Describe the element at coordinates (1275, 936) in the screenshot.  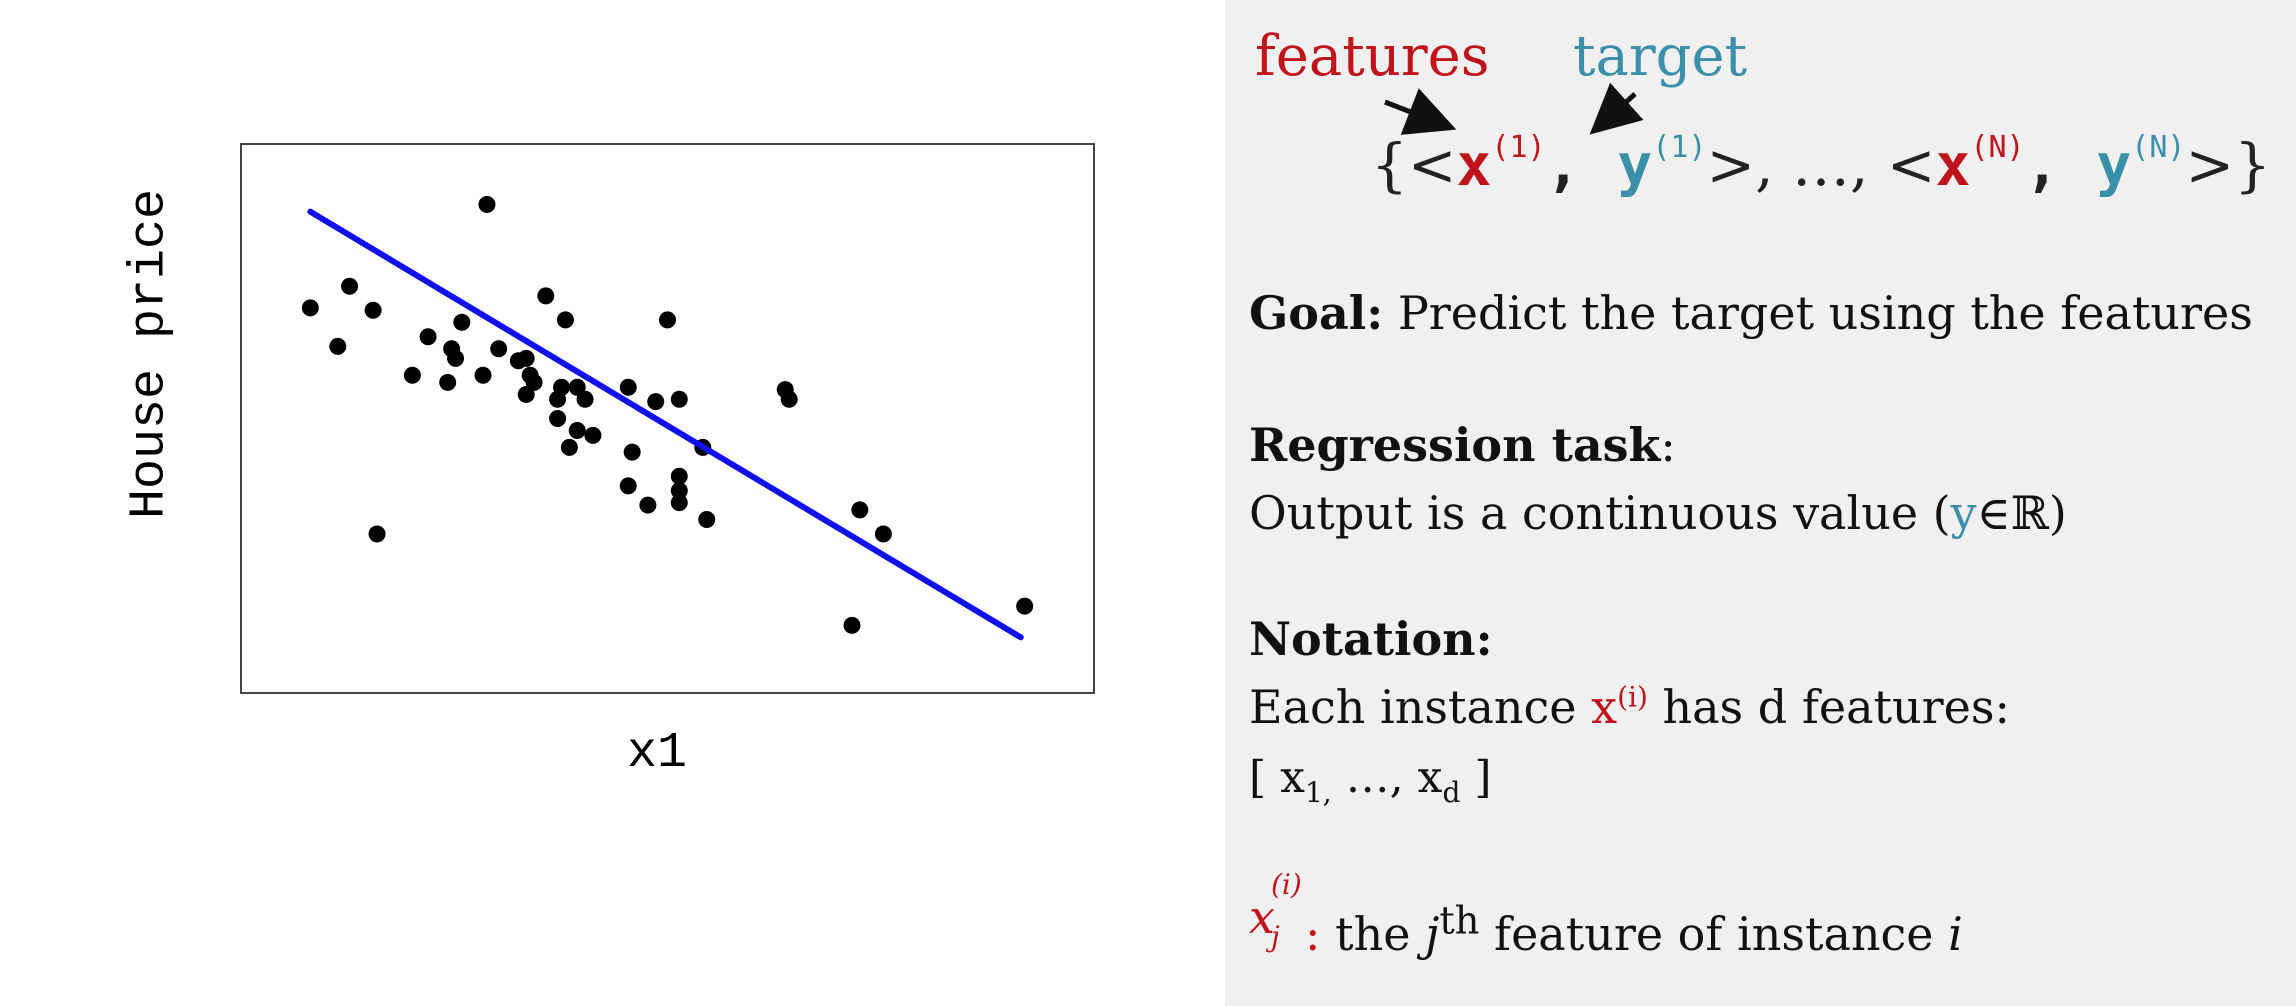
I see `xij-sub: j` at that location.